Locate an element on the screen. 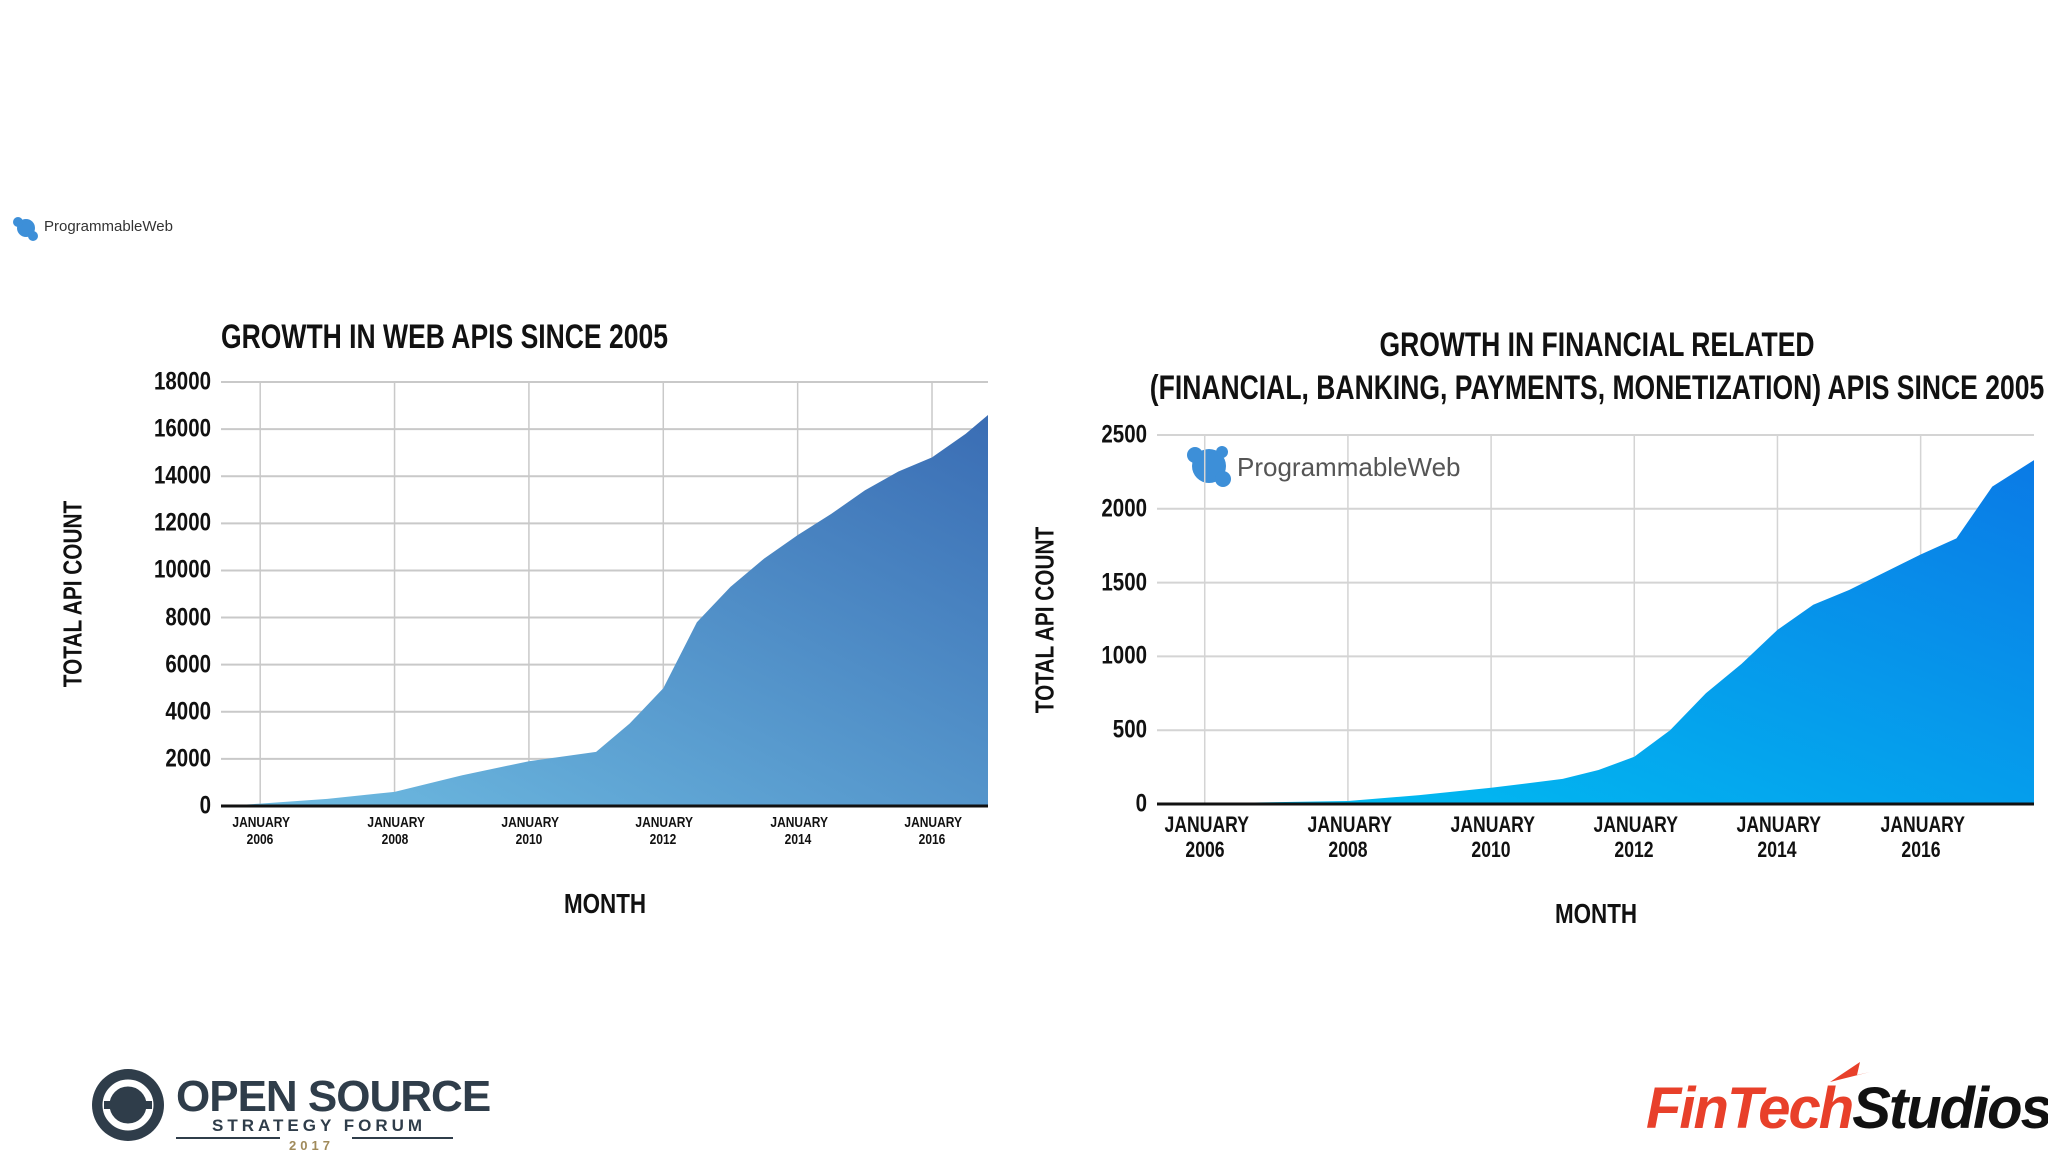 The width and height of the screenshot is (2048, 1152). chart-title: GROWTH IN WEB APIS SINCE 2005 is located at coordinates (444, 337).